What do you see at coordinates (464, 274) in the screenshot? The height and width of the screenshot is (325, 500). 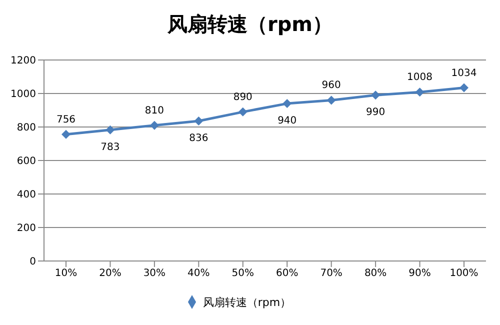 I see `x-tick-label: 100%` at bounding box center [464, 274].